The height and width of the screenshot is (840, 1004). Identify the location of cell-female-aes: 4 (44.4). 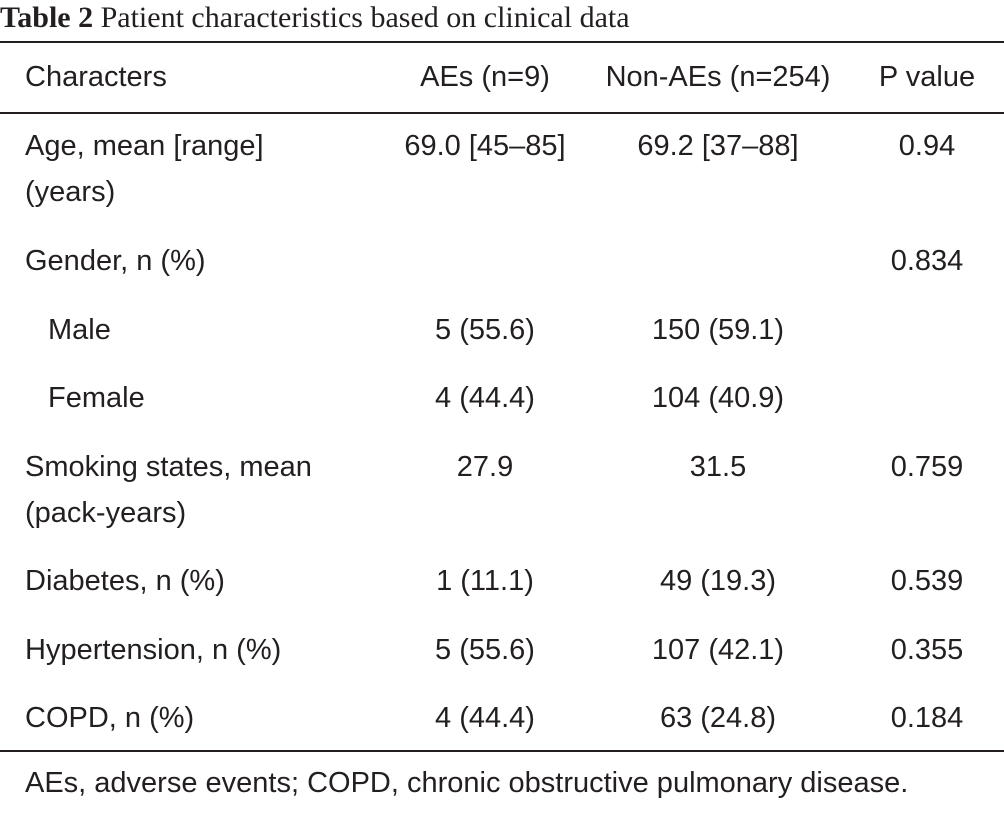
(485, 398).